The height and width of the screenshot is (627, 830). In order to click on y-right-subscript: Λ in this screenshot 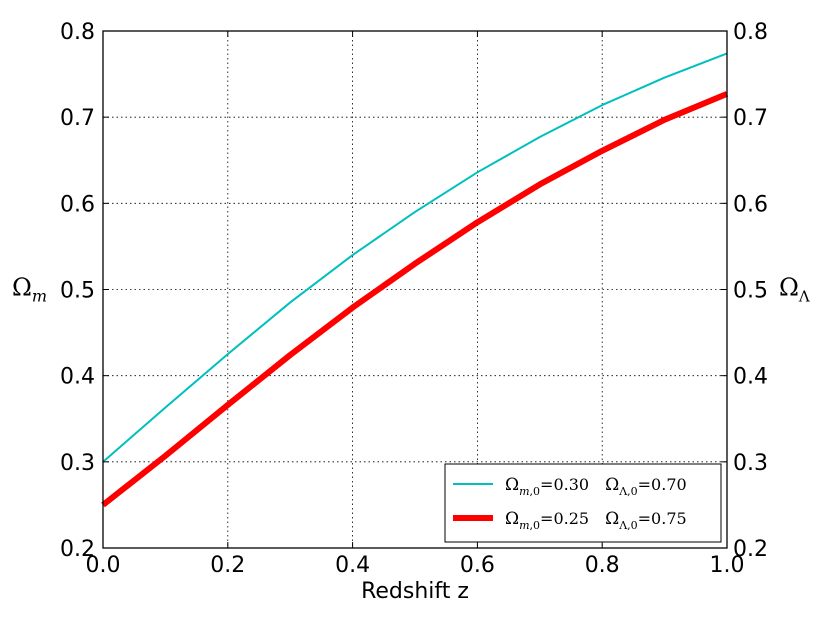, I will do `click(804, 297)`.